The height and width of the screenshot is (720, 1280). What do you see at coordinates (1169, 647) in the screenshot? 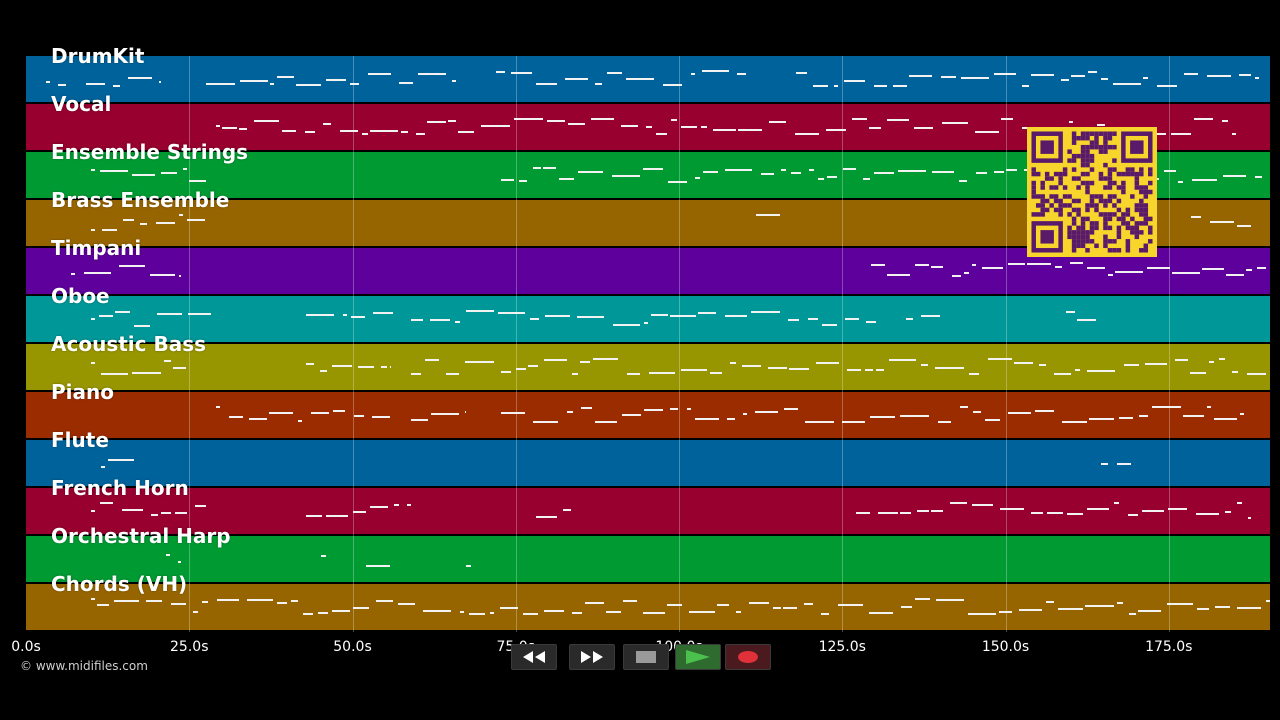
I see `tick-label: 175.0s` at bounding box center [1169, 647].